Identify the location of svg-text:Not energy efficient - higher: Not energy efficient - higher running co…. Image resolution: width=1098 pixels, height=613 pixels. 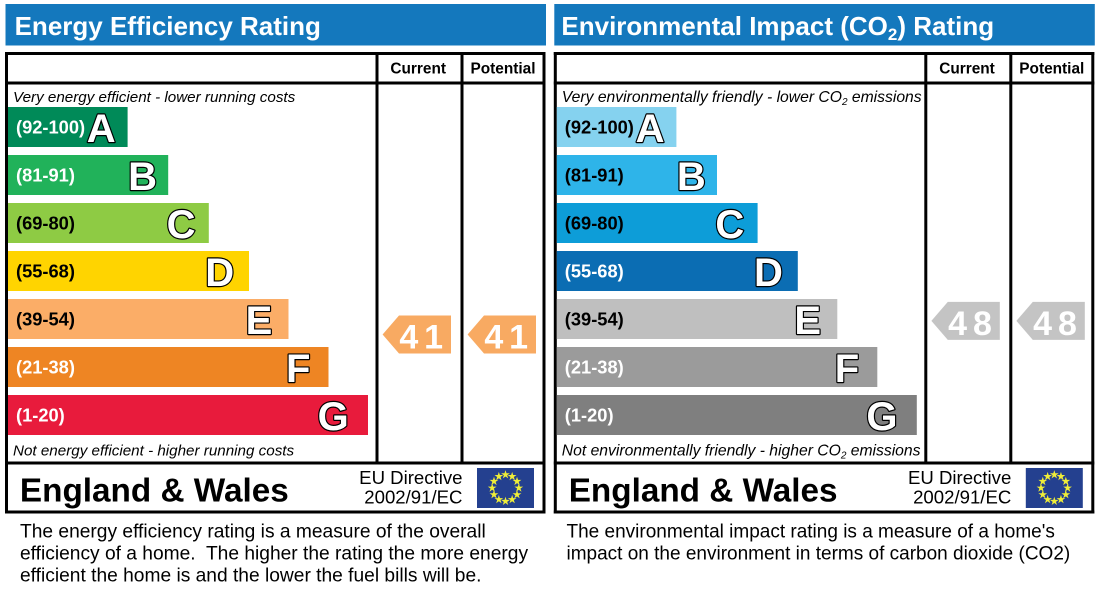
(154, 451).